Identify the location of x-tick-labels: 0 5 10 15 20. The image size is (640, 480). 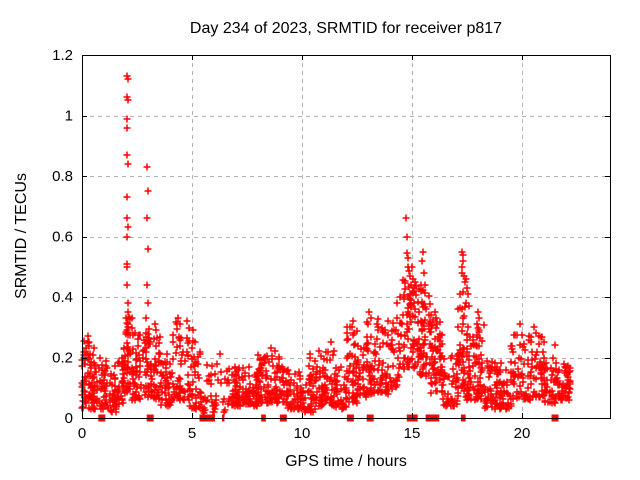
(304, 433).